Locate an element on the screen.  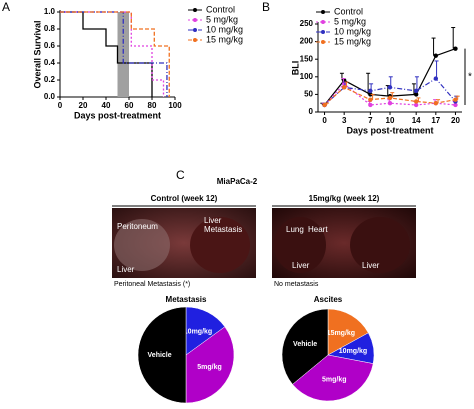
pie-label: 15mg/kg is located at coordinates (341, 333).